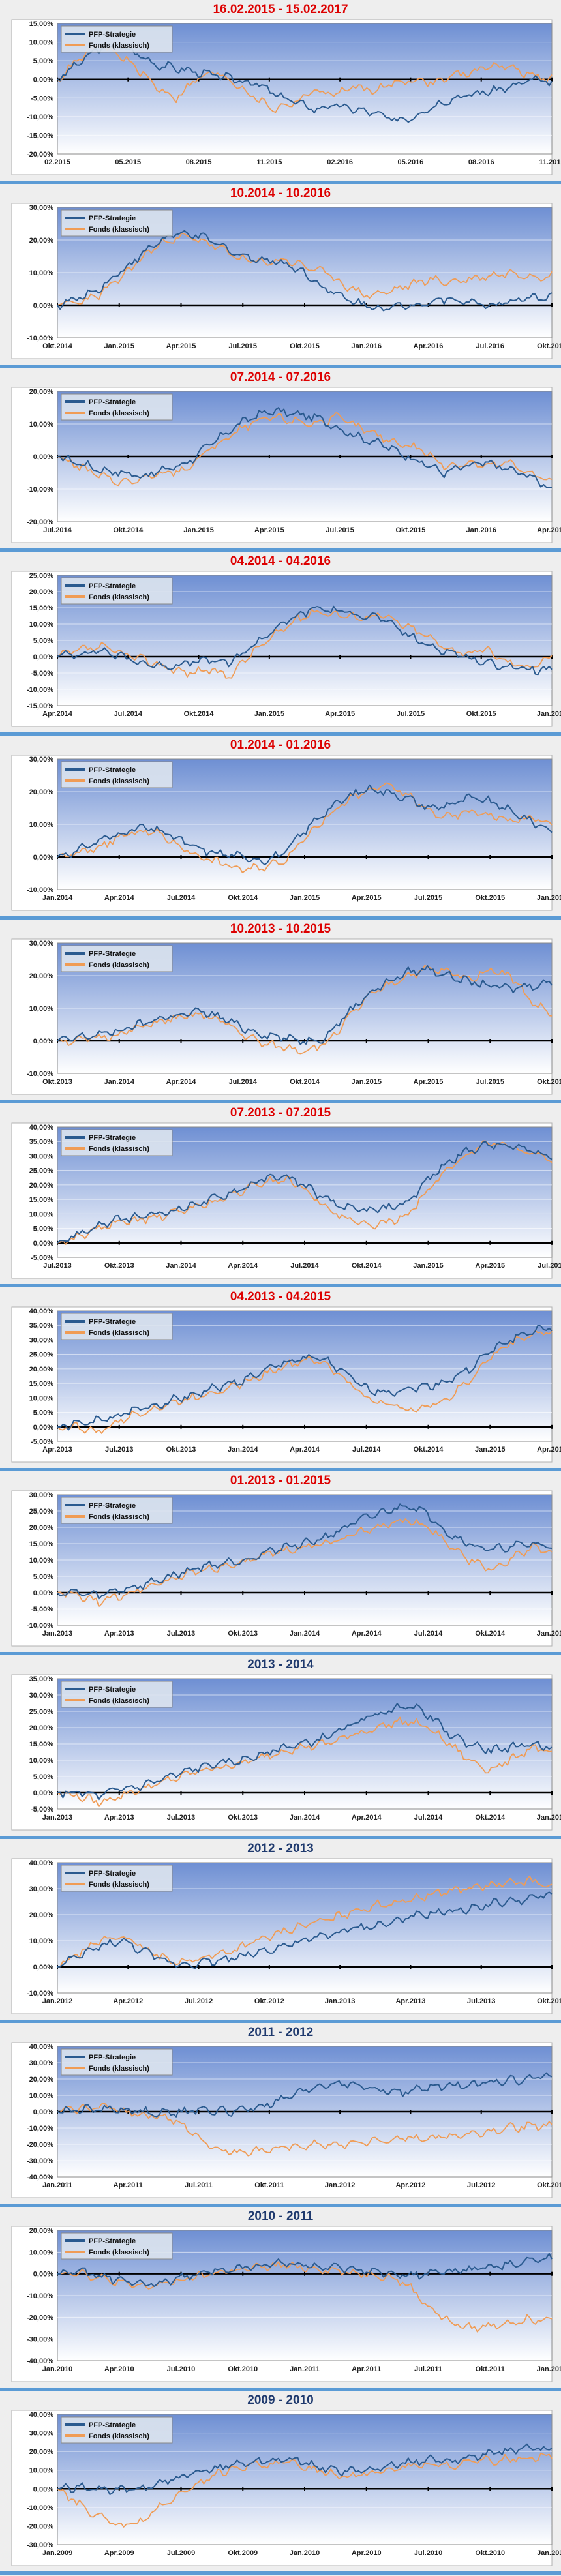 Image resolution: width=561 pixels, height=2576 pixels. What do you see at coordinates (410, 530) in the screenshot?
I see `x-tick-label: Okt.2015` at bounding box center [410, 530].